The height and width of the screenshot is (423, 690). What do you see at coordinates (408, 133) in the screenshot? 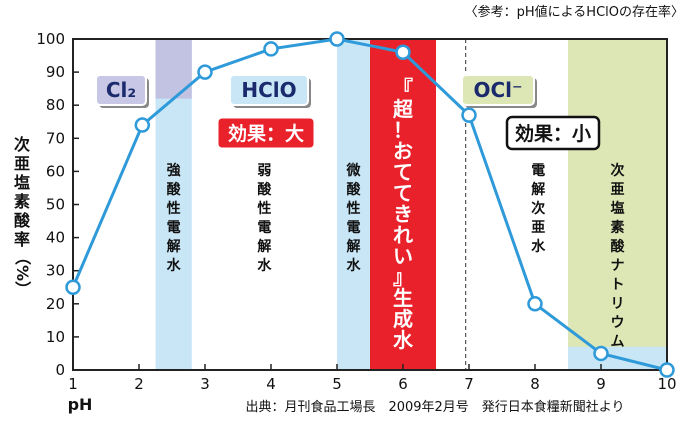
I see `effect-layer: 効果：大 効果：小` at bounding box center [408, 133].